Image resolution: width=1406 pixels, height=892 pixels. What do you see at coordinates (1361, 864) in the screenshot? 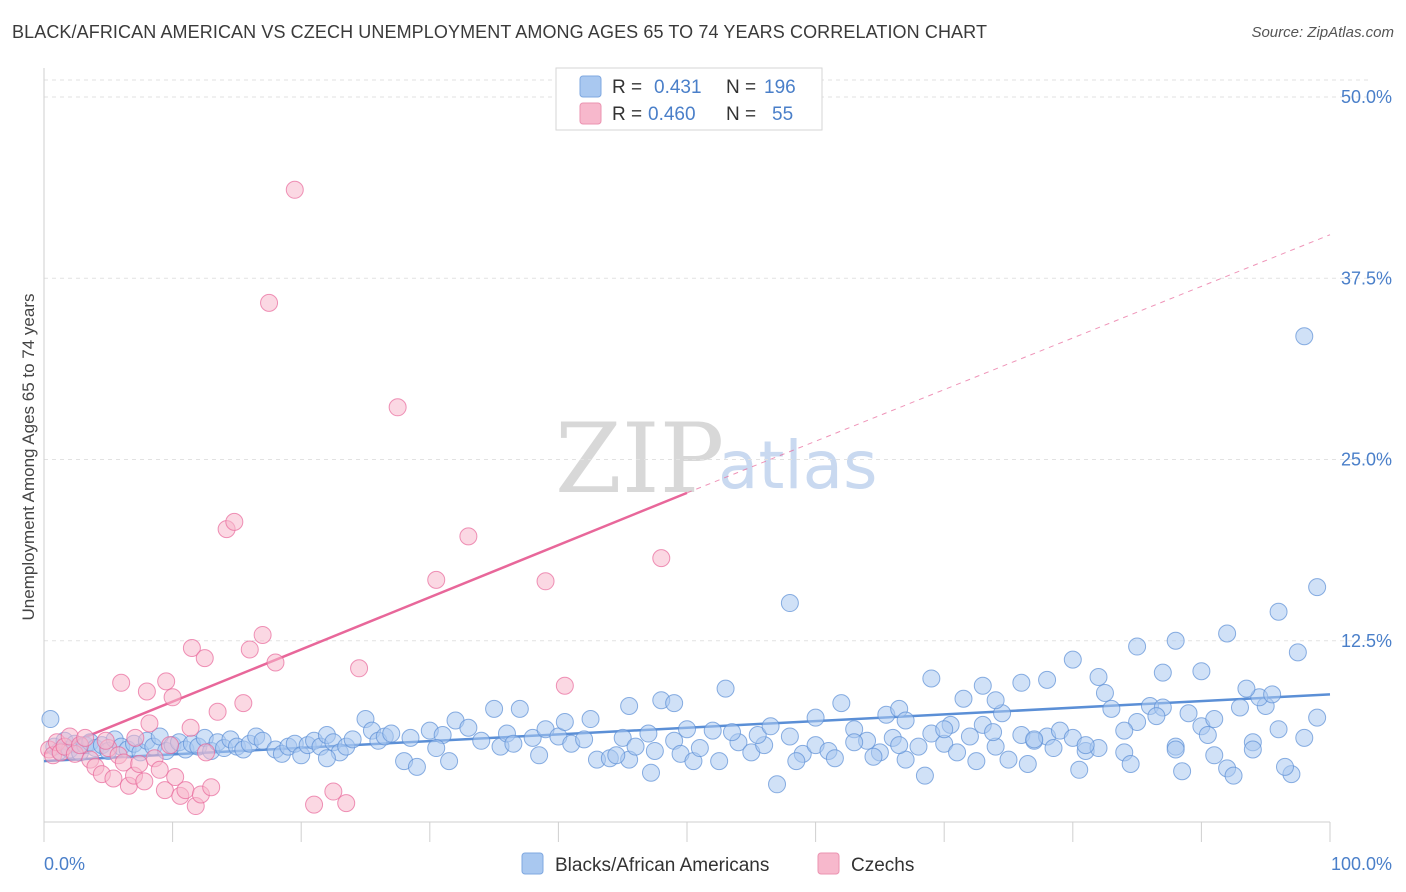
I see `x-tick-max: 100.0%` at bounding box center [1361, 864].